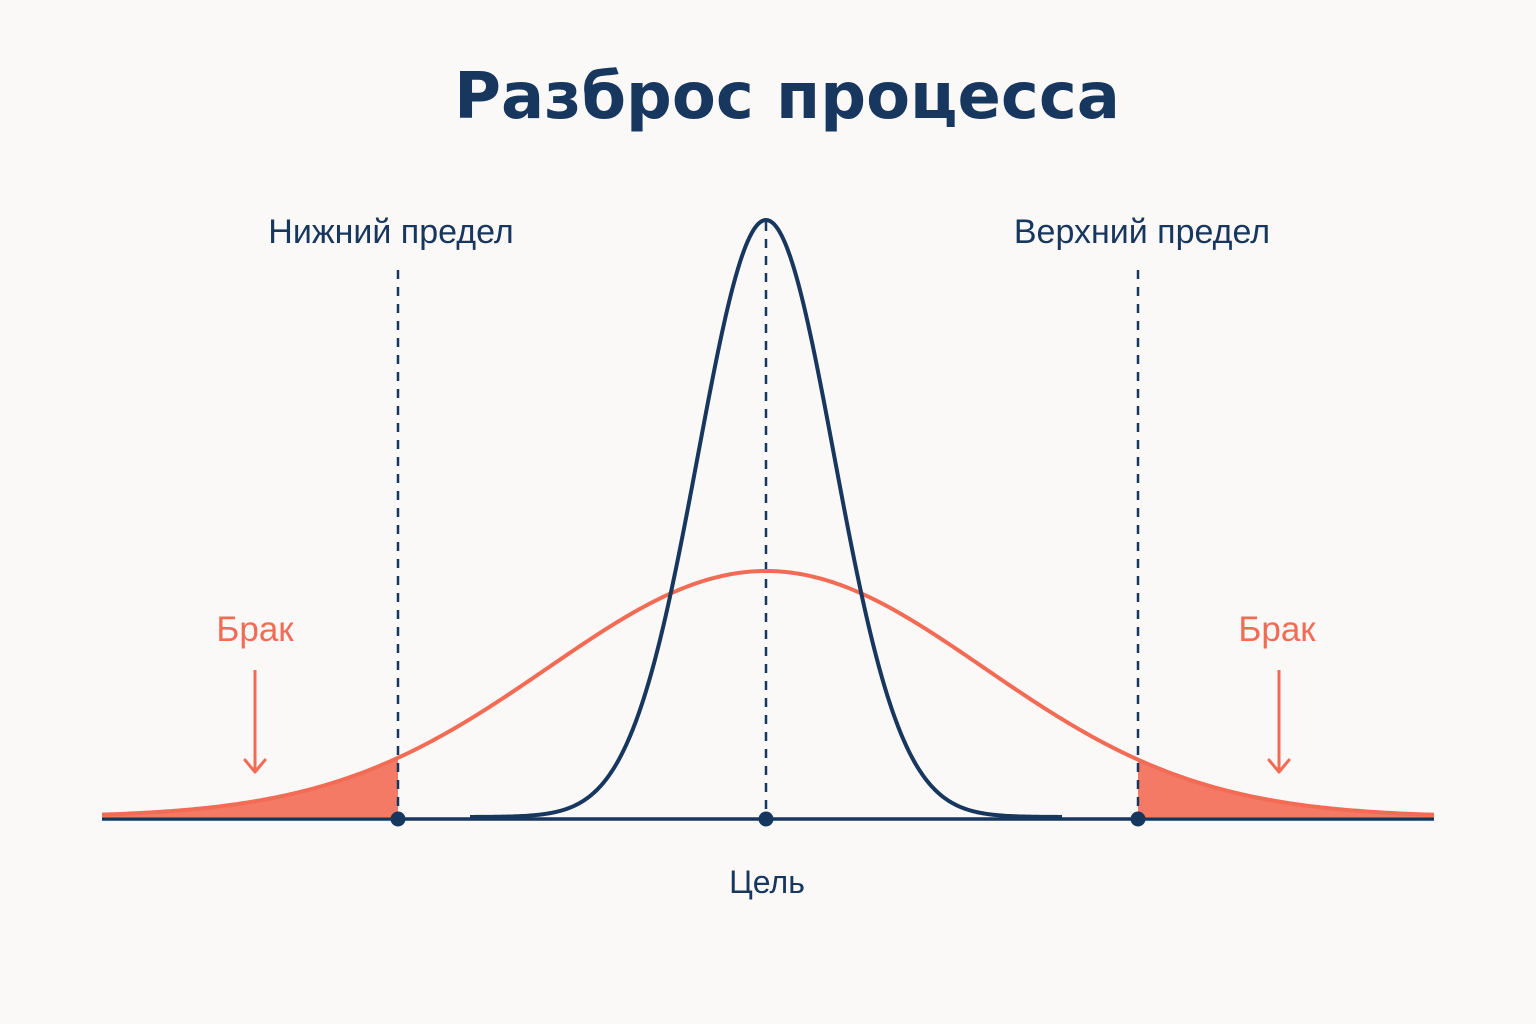  What do you see at coordinates (1279, 722) in the screenshot?
I see `defect-arrow-right-icon` at bounding box center [1279, 722].